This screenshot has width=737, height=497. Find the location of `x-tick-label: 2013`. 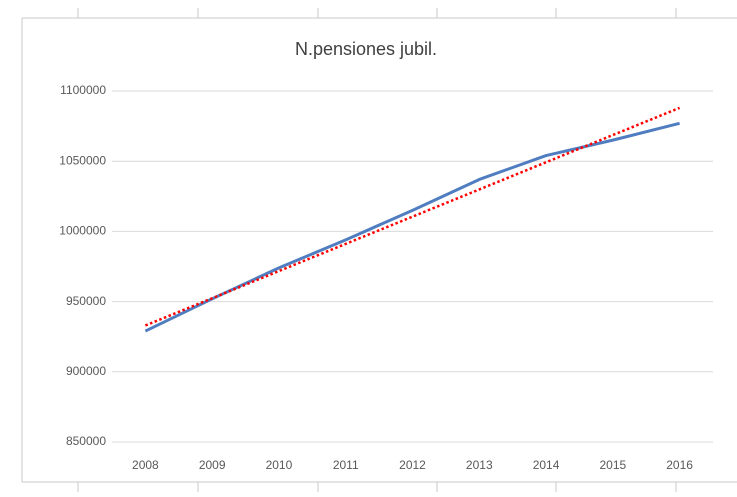

x-tick-label: 2013 is located at coordinates (479, 465).